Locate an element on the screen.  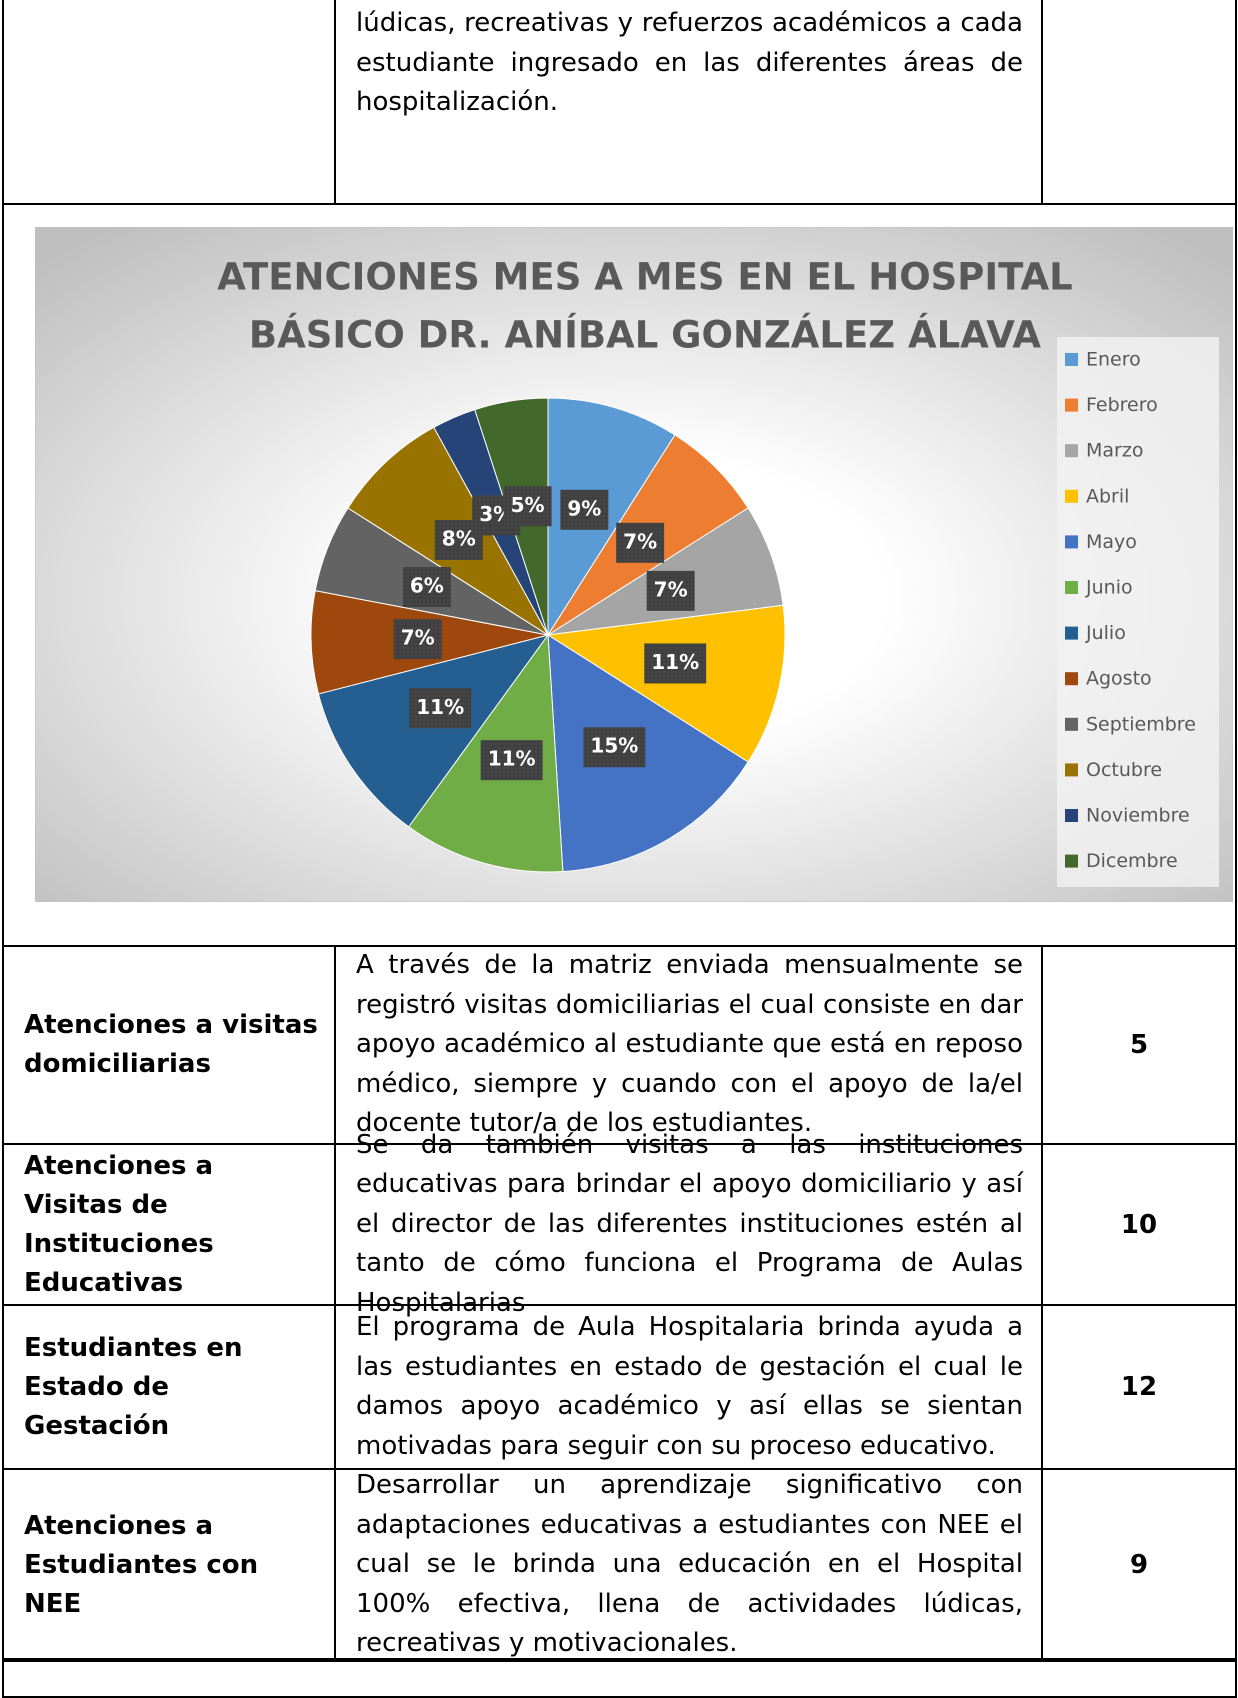
legend-box is located at coordinates (1138, 612).